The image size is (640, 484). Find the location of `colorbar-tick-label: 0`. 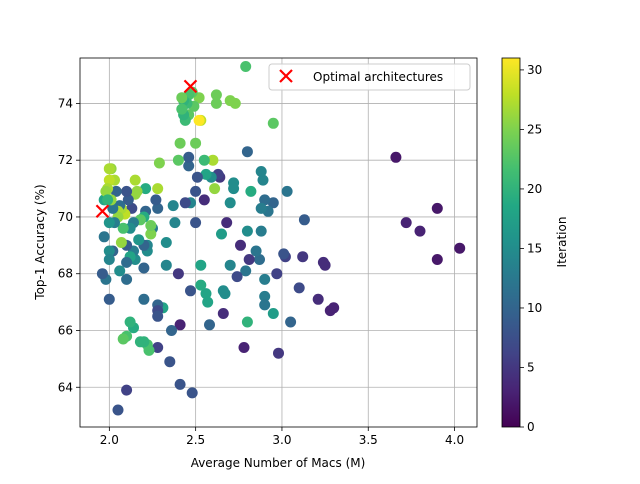

colorbar-tick-label: 0 is located at coordinates (531, 427).